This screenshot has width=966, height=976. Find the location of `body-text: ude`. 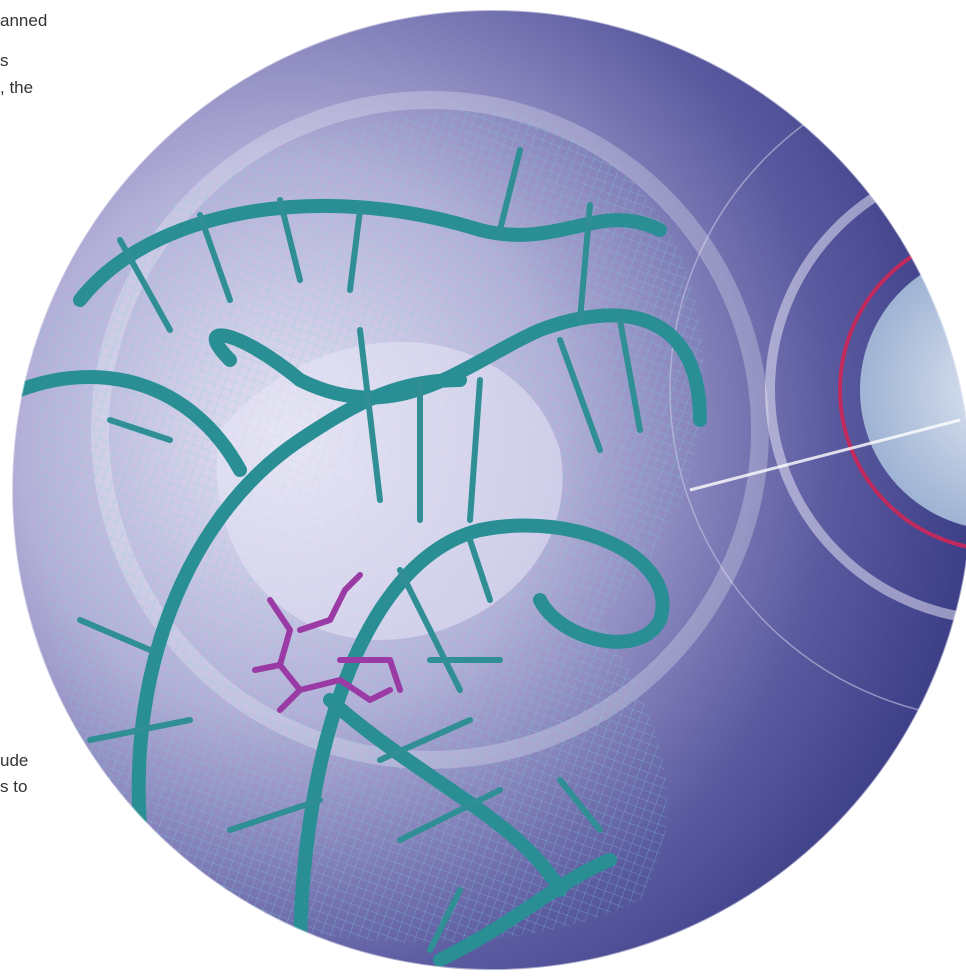

body-text: ude is located at coordinates (14, 760).